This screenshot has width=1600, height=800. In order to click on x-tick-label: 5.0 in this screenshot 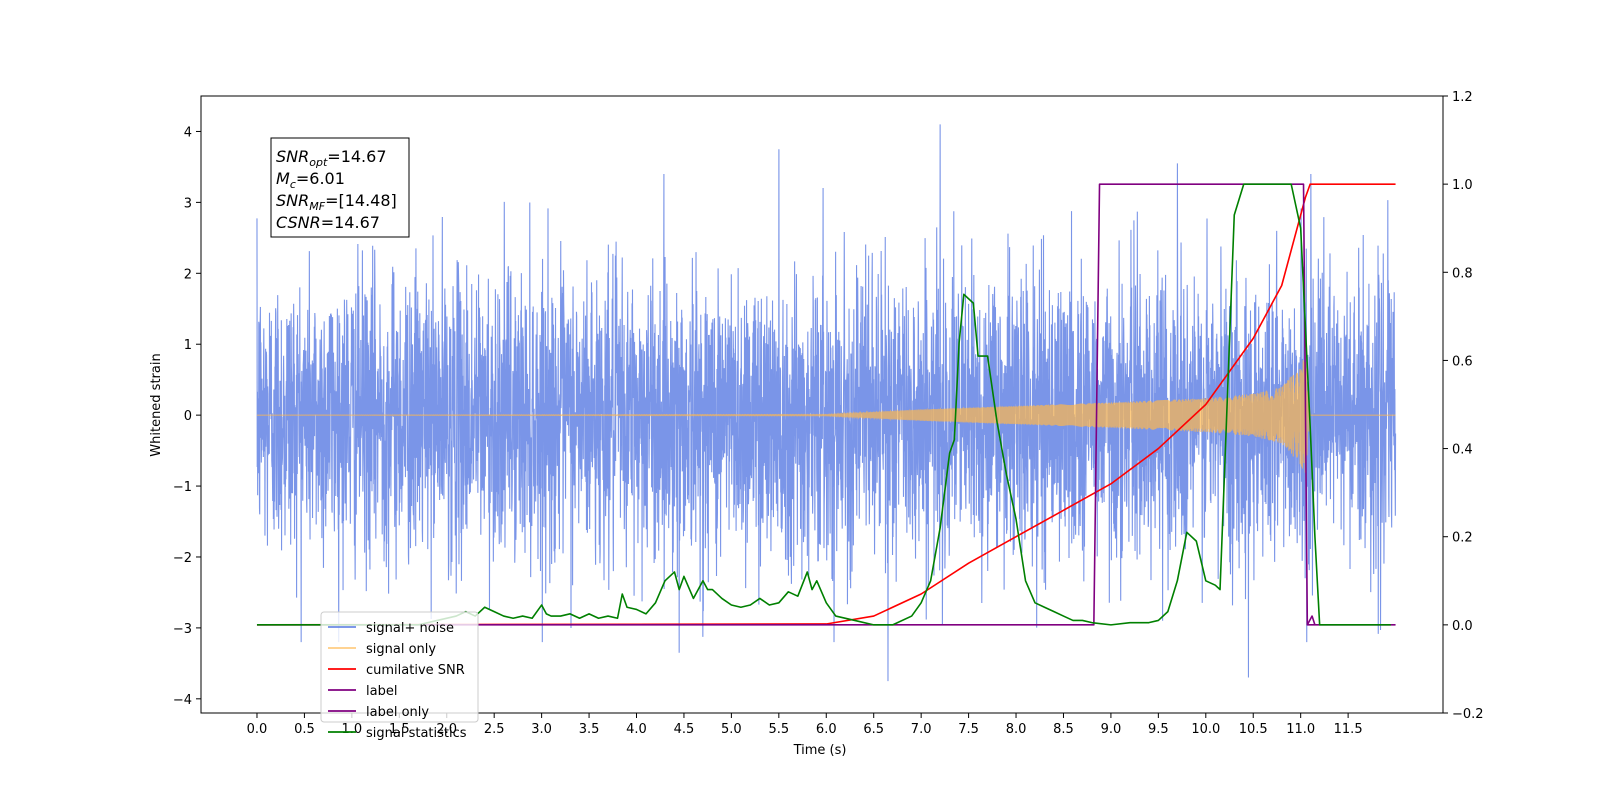, I will do `click(731, 729)`.